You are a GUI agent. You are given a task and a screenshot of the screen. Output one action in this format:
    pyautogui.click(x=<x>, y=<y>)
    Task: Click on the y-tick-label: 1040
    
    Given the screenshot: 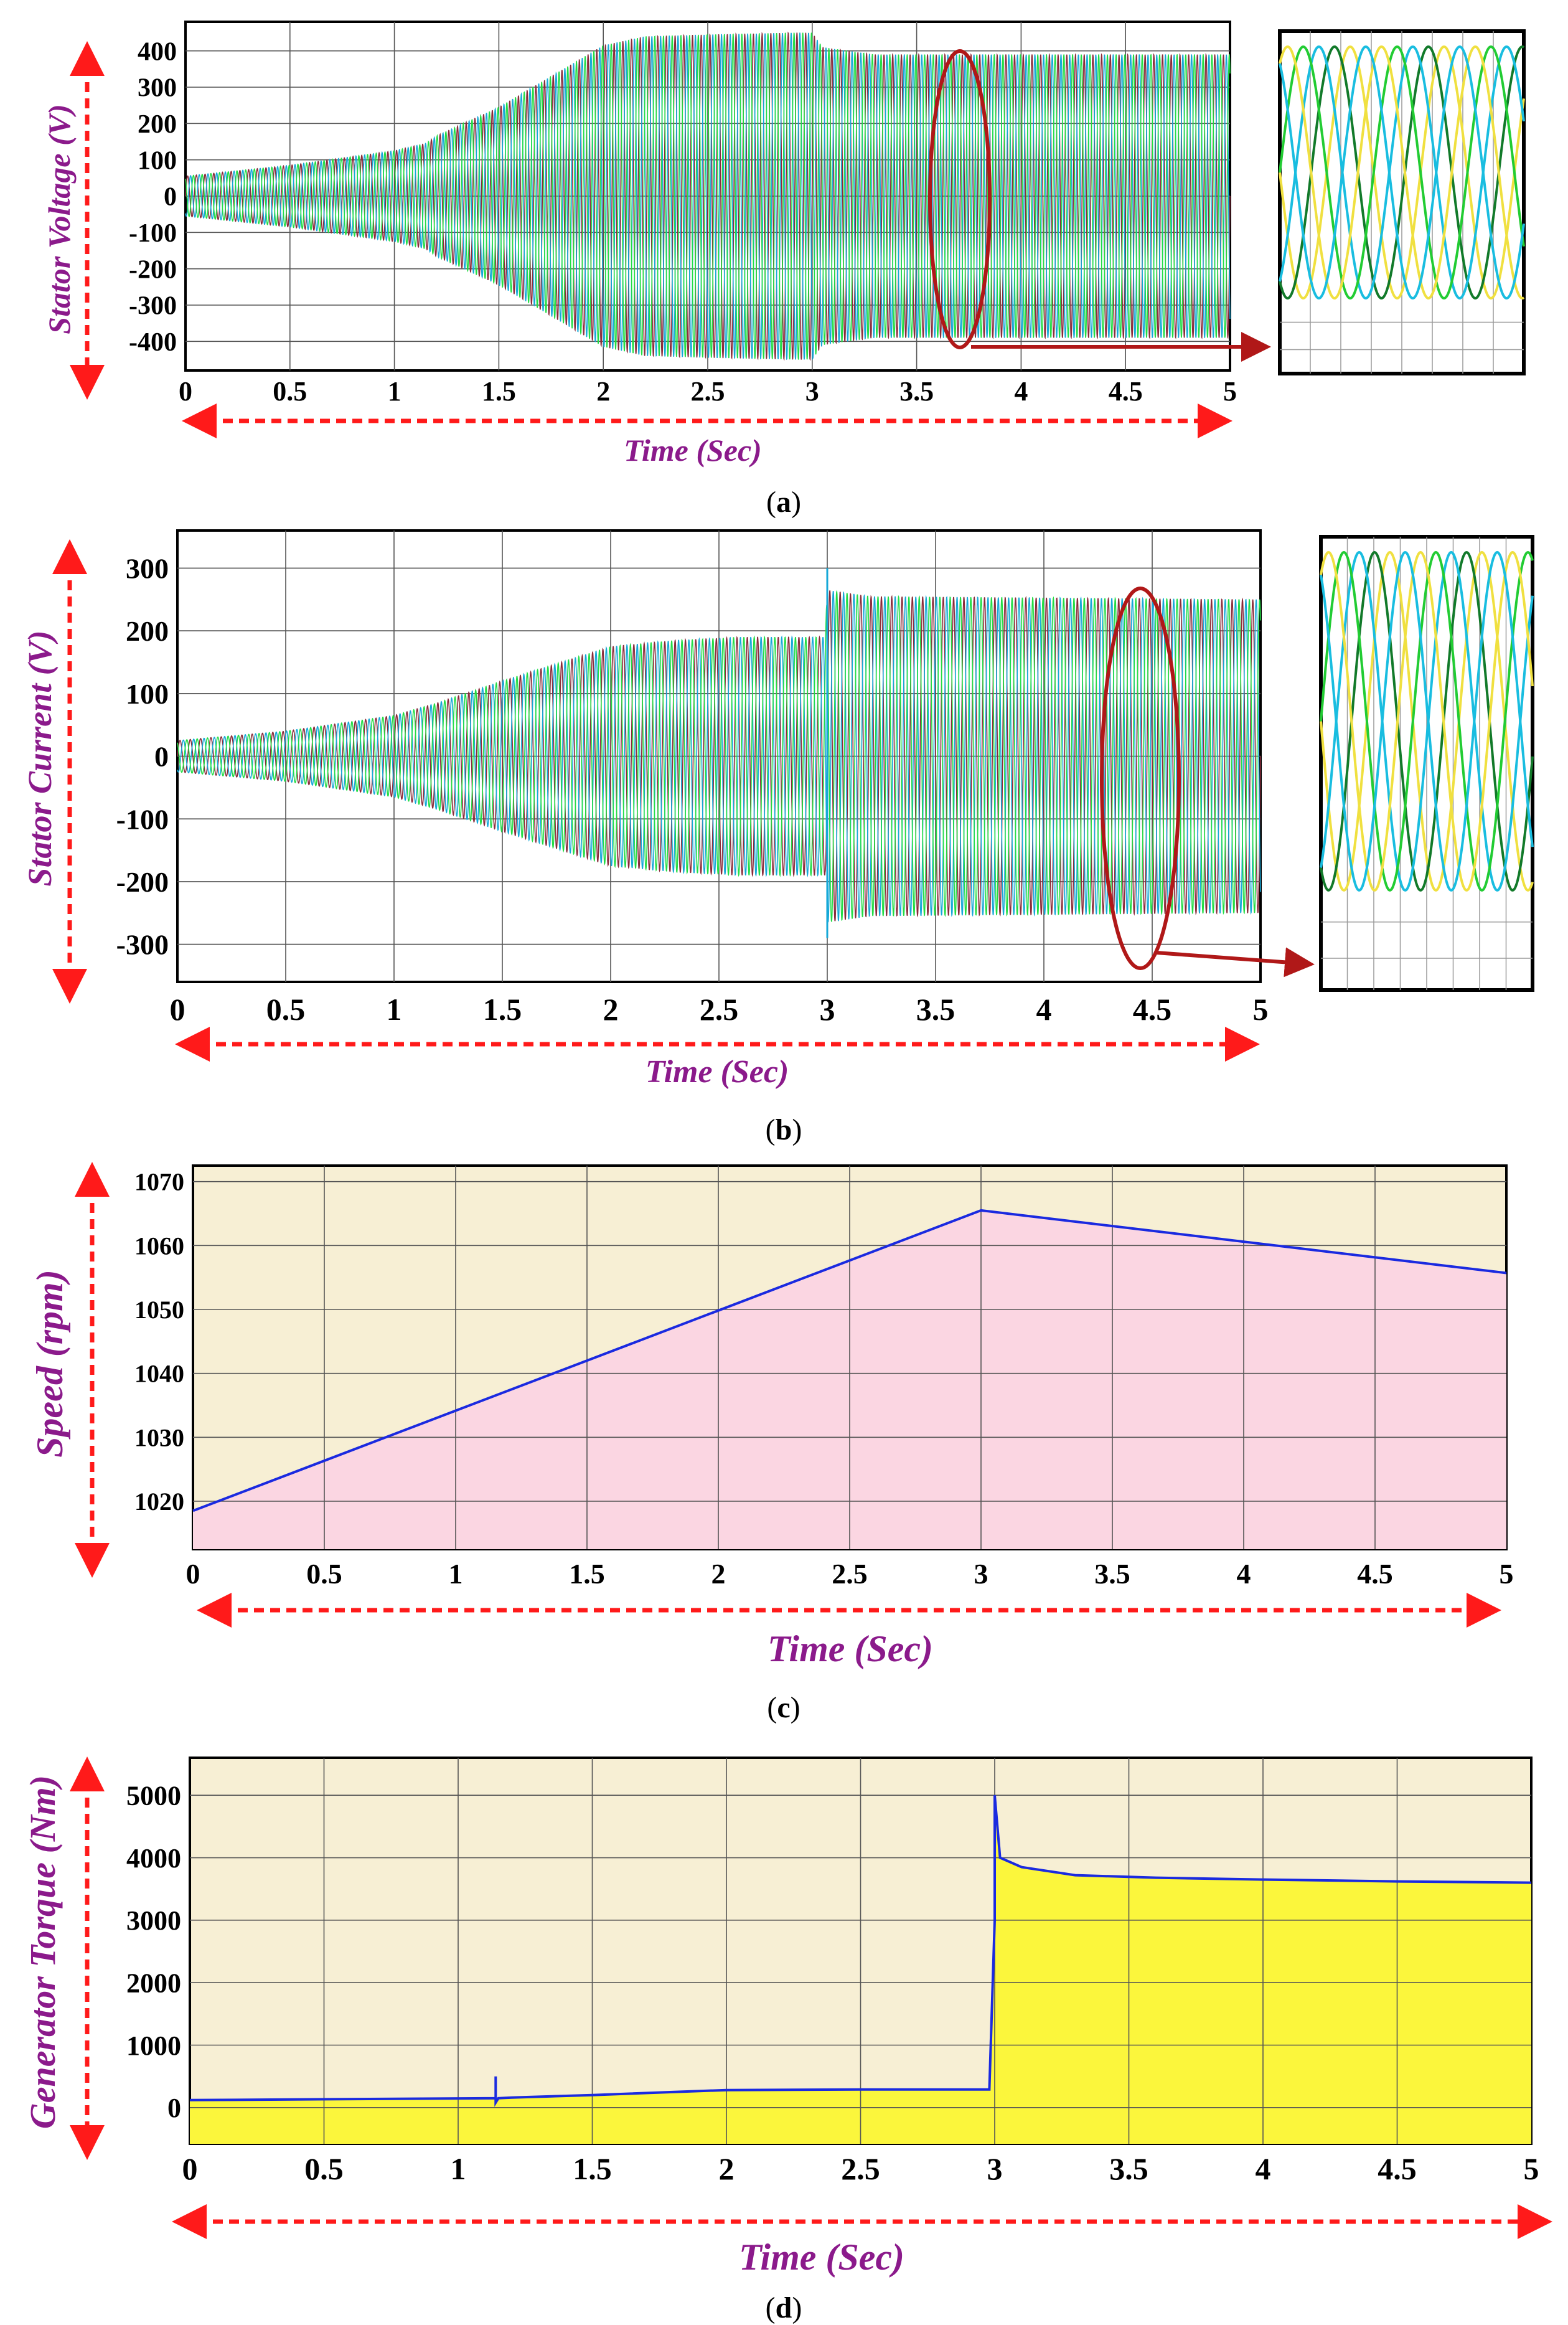 What is the action you would take?
    pyautogui.click(x=159, y=1374)
    